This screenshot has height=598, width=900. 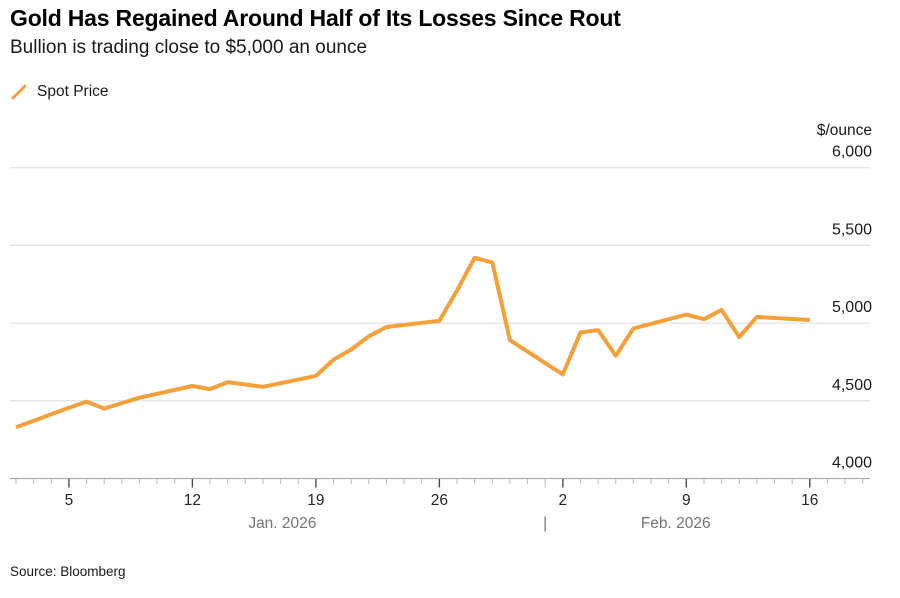 I want to click on x-axis-ticks, so click(x=439, y=483).